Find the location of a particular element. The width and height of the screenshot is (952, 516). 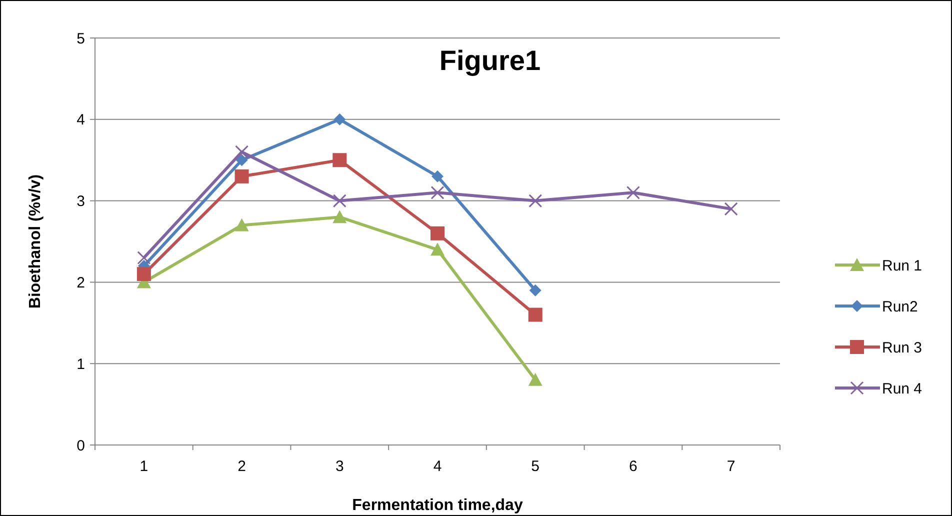

x-axis-title: Fermentation time,day is located at coordinates (437, 505).